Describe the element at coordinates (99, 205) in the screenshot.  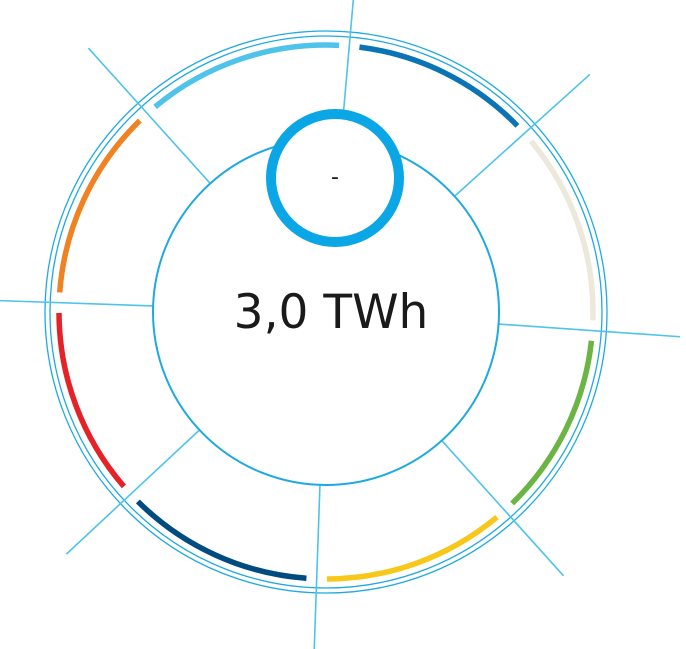
I see `segment-7-arc` at that location.